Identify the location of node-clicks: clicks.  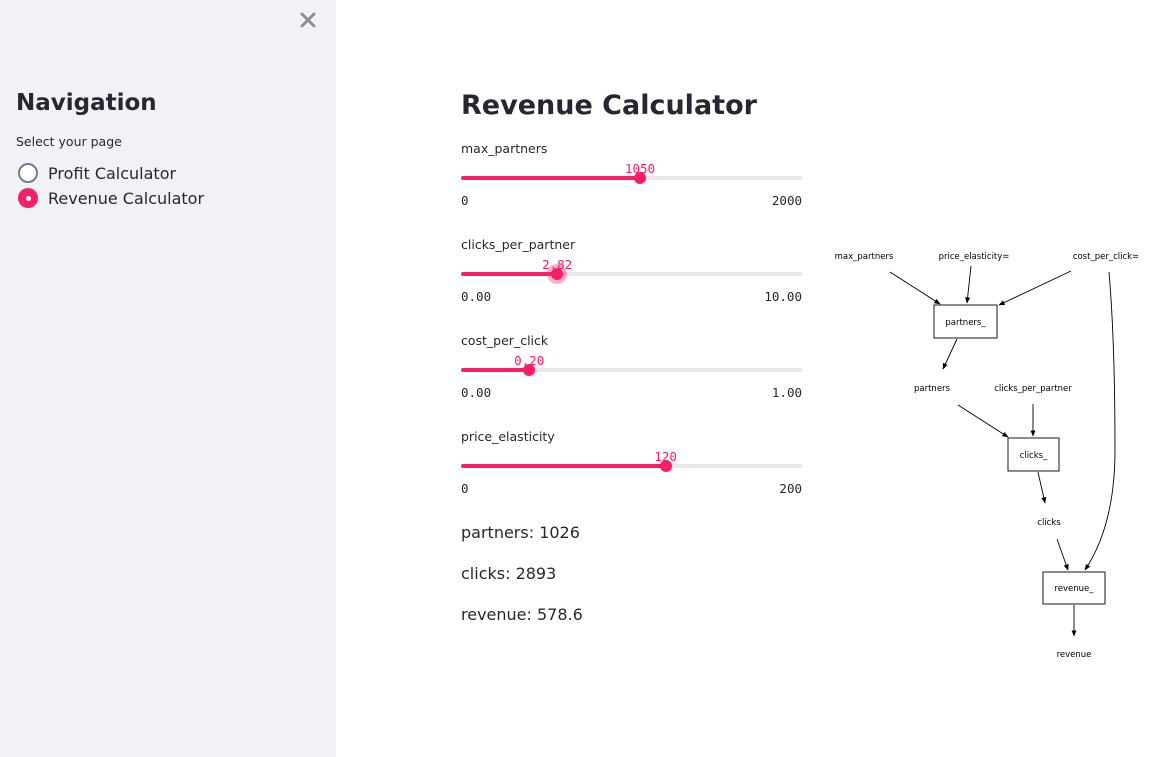
(1049, 523).